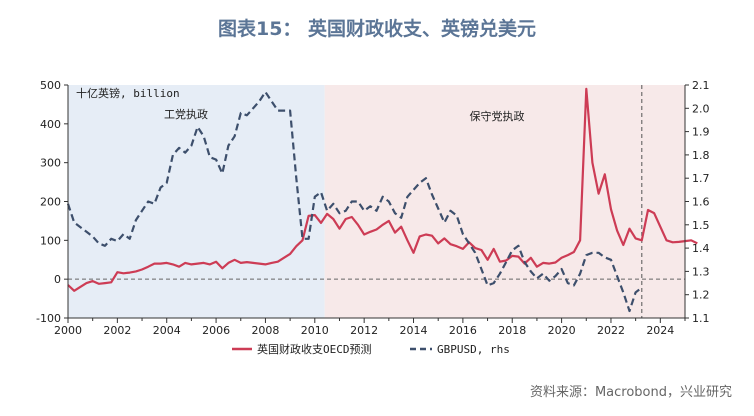  Describe the element at coordinates (50, 202) in the screenshot. I see `y-left-tick-label: 200` at that location.